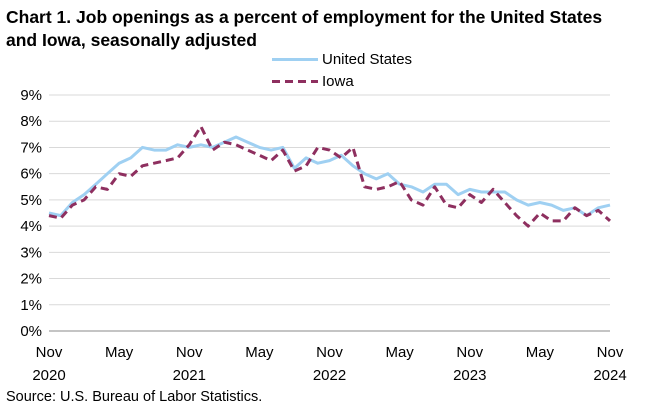 The width and height of the screenshot is (646, 412). I want to click on x-tick-year-label: 2022, so click(329, 375).